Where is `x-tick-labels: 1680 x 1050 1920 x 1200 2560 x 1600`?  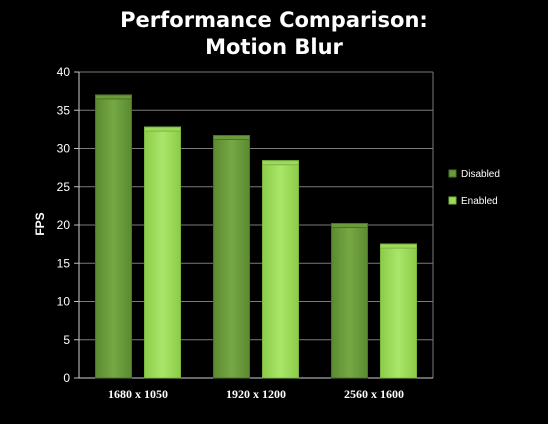 x-tick-labels: 1680 x 1050 1920 x 1200 2560 x 1600 is located at coordinates (256, 394).